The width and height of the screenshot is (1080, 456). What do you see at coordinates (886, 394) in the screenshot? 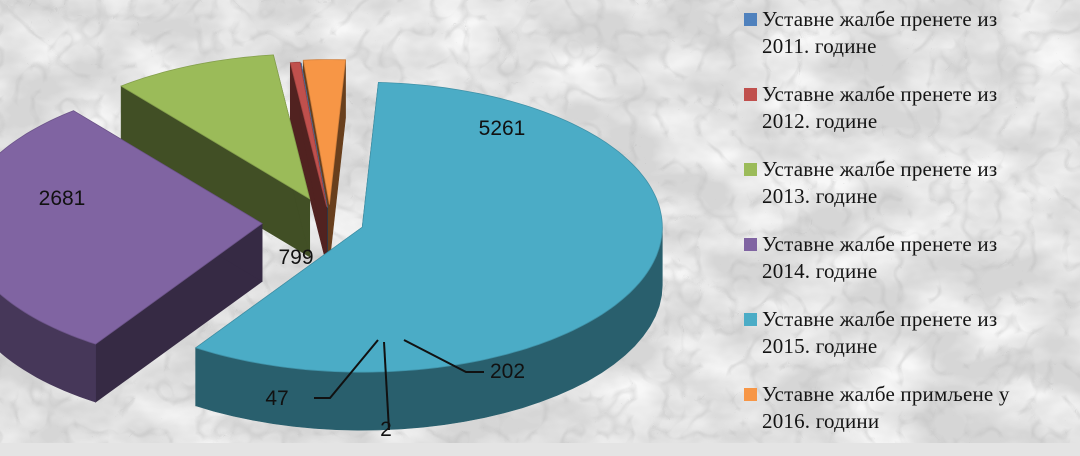
I see `legend-label: Уставне жалбе примљене у` at bounding box center [886, 394].